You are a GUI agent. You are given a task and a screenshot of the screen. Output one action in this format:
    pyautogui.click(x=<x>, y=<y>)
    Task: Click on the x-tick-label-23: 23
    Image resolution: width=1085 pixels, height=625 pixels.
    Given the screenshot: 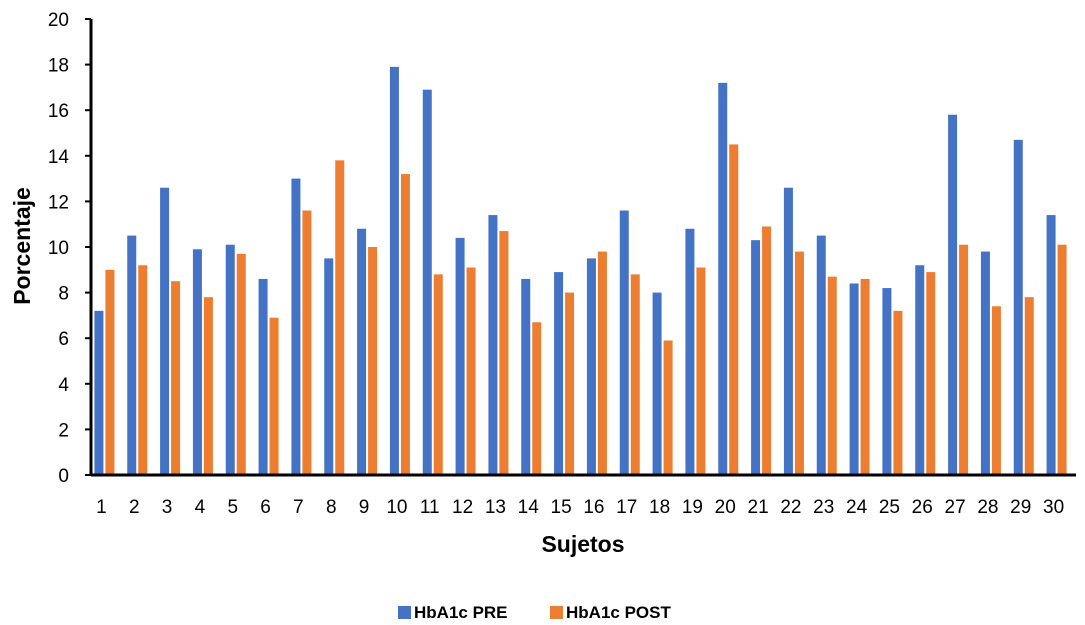 What is the action you would take?
    pyautogui.click(x=823, y=507)
    